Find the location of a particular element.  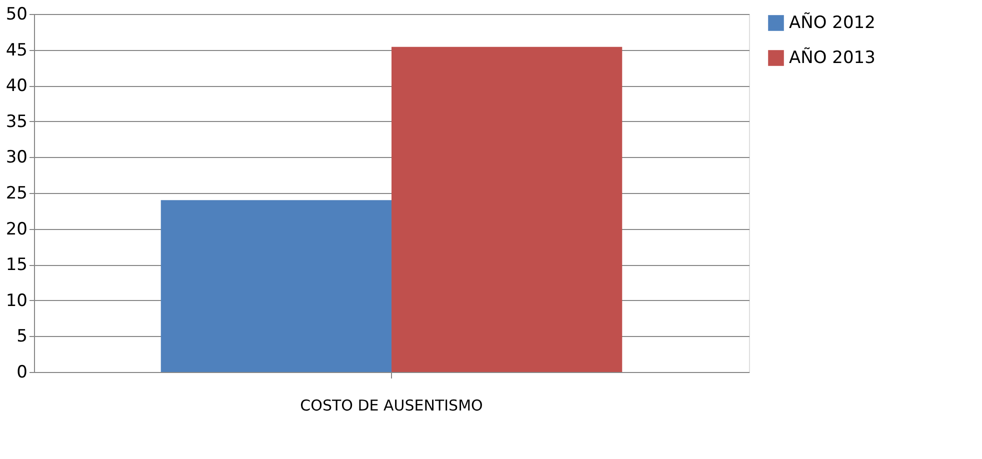

y-tick-label: 50 is located at coordinates (17, 14).